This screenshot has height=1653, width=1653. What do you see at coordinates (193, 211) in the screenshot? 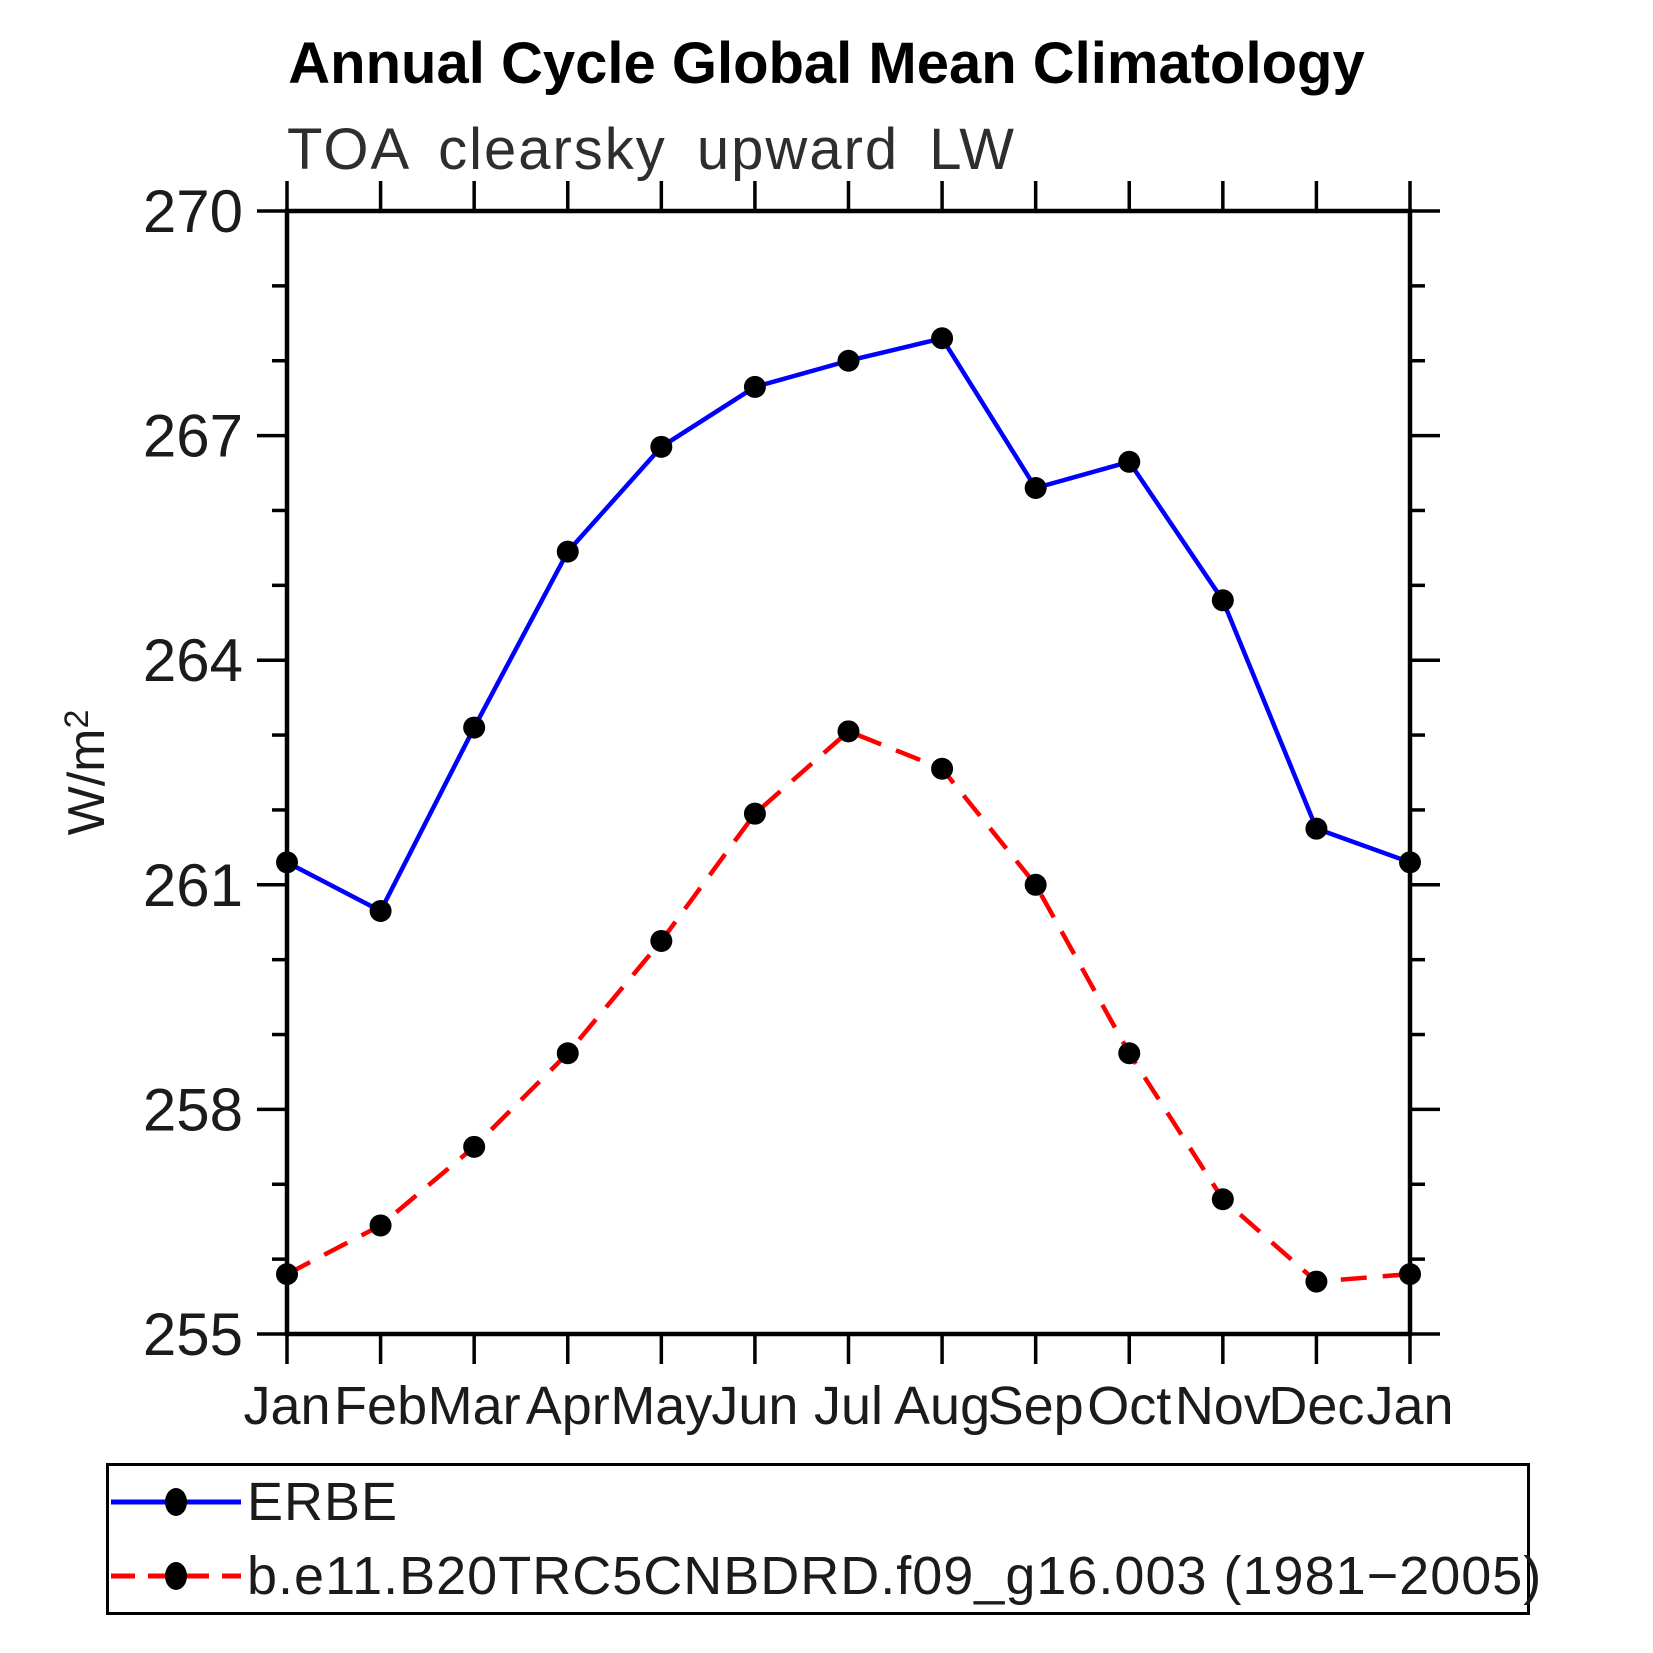
I see `y-tick-label: 270` at bounding box center [193, 211].